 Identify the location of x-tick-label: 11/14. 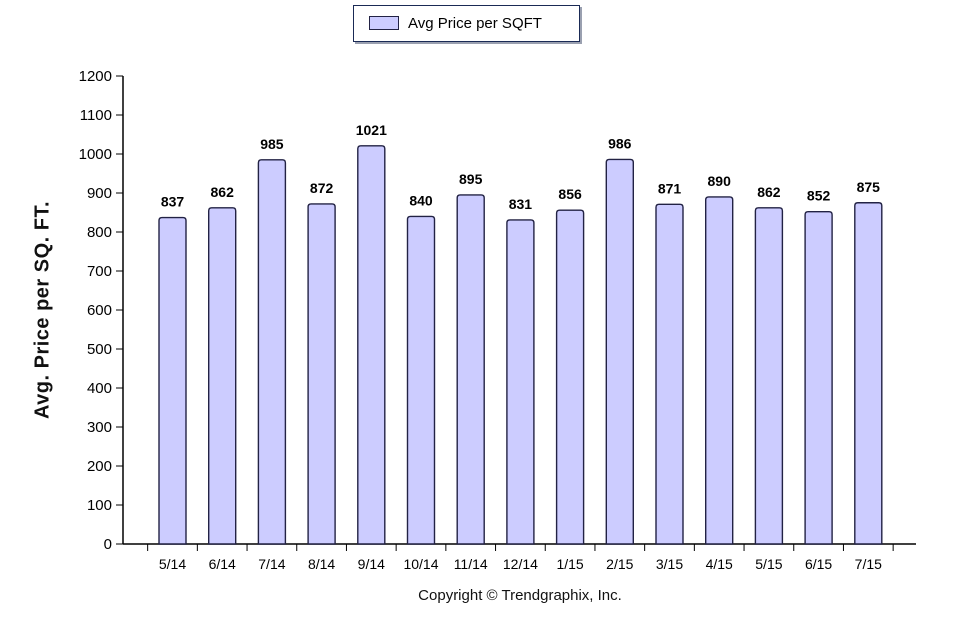
(471, 564).